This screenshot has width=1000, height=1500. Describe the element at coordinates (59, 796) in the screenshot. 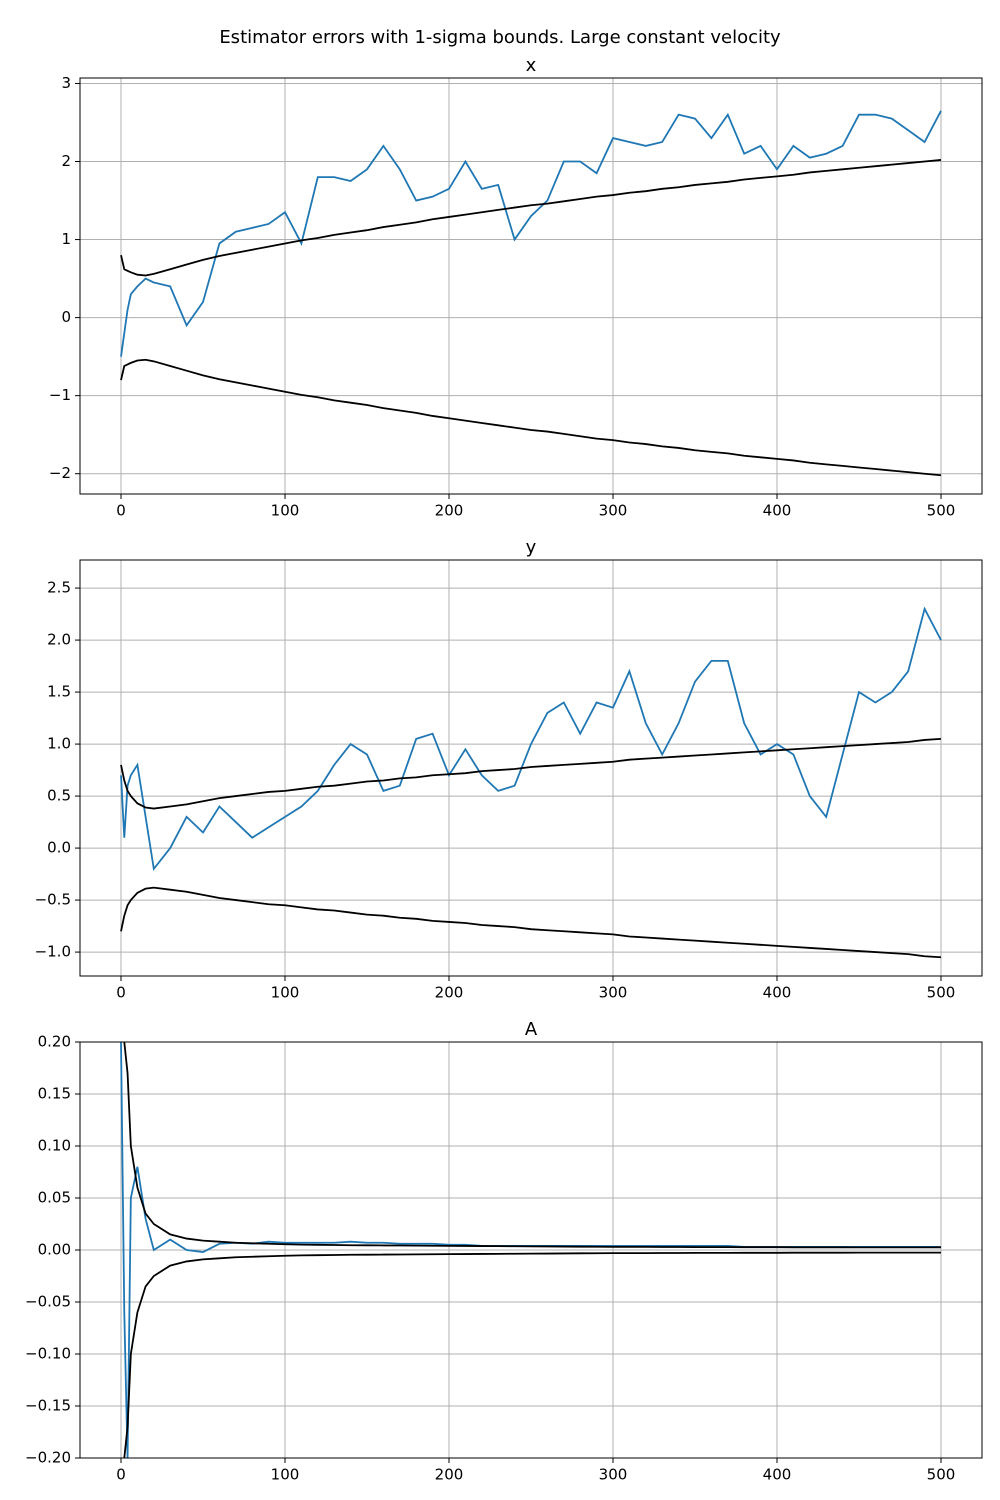

I see `y-tick-label: 0.5` at that location.